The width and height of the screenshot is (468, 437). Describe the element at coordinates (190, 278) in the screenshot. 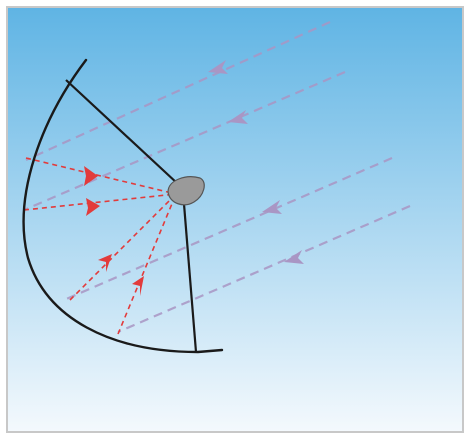

I see `support-strut-bottom` at that location.